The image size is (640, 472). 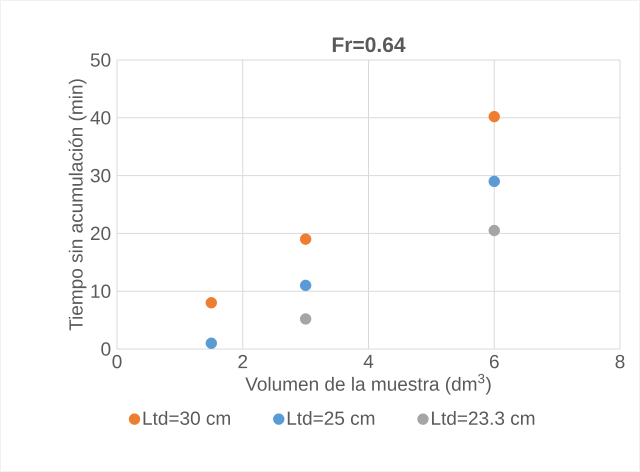 What do you see at coordinates (100, 60) in the screenshot?
I see `y-tick-label: 50` at bounding box center [100, 60].